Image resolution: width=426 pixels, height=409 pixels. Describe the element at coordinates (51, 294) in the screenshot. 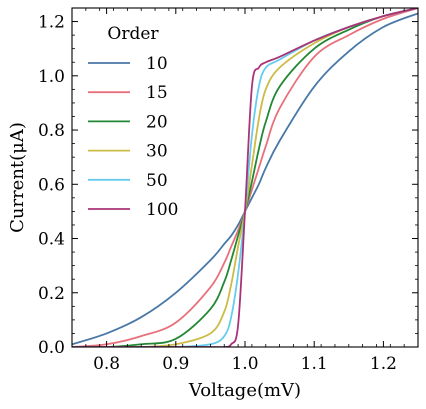

I see `y-tick-label: 0.2` at that location.